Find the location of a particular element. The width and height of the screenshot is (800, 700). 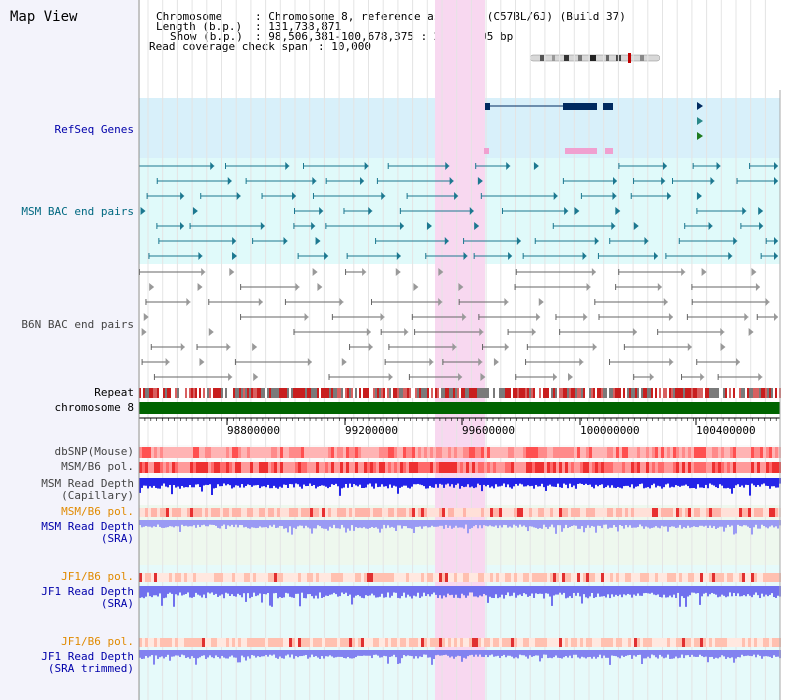

ruler-tick-label: 98800000 is located at coordinates (253, 430).